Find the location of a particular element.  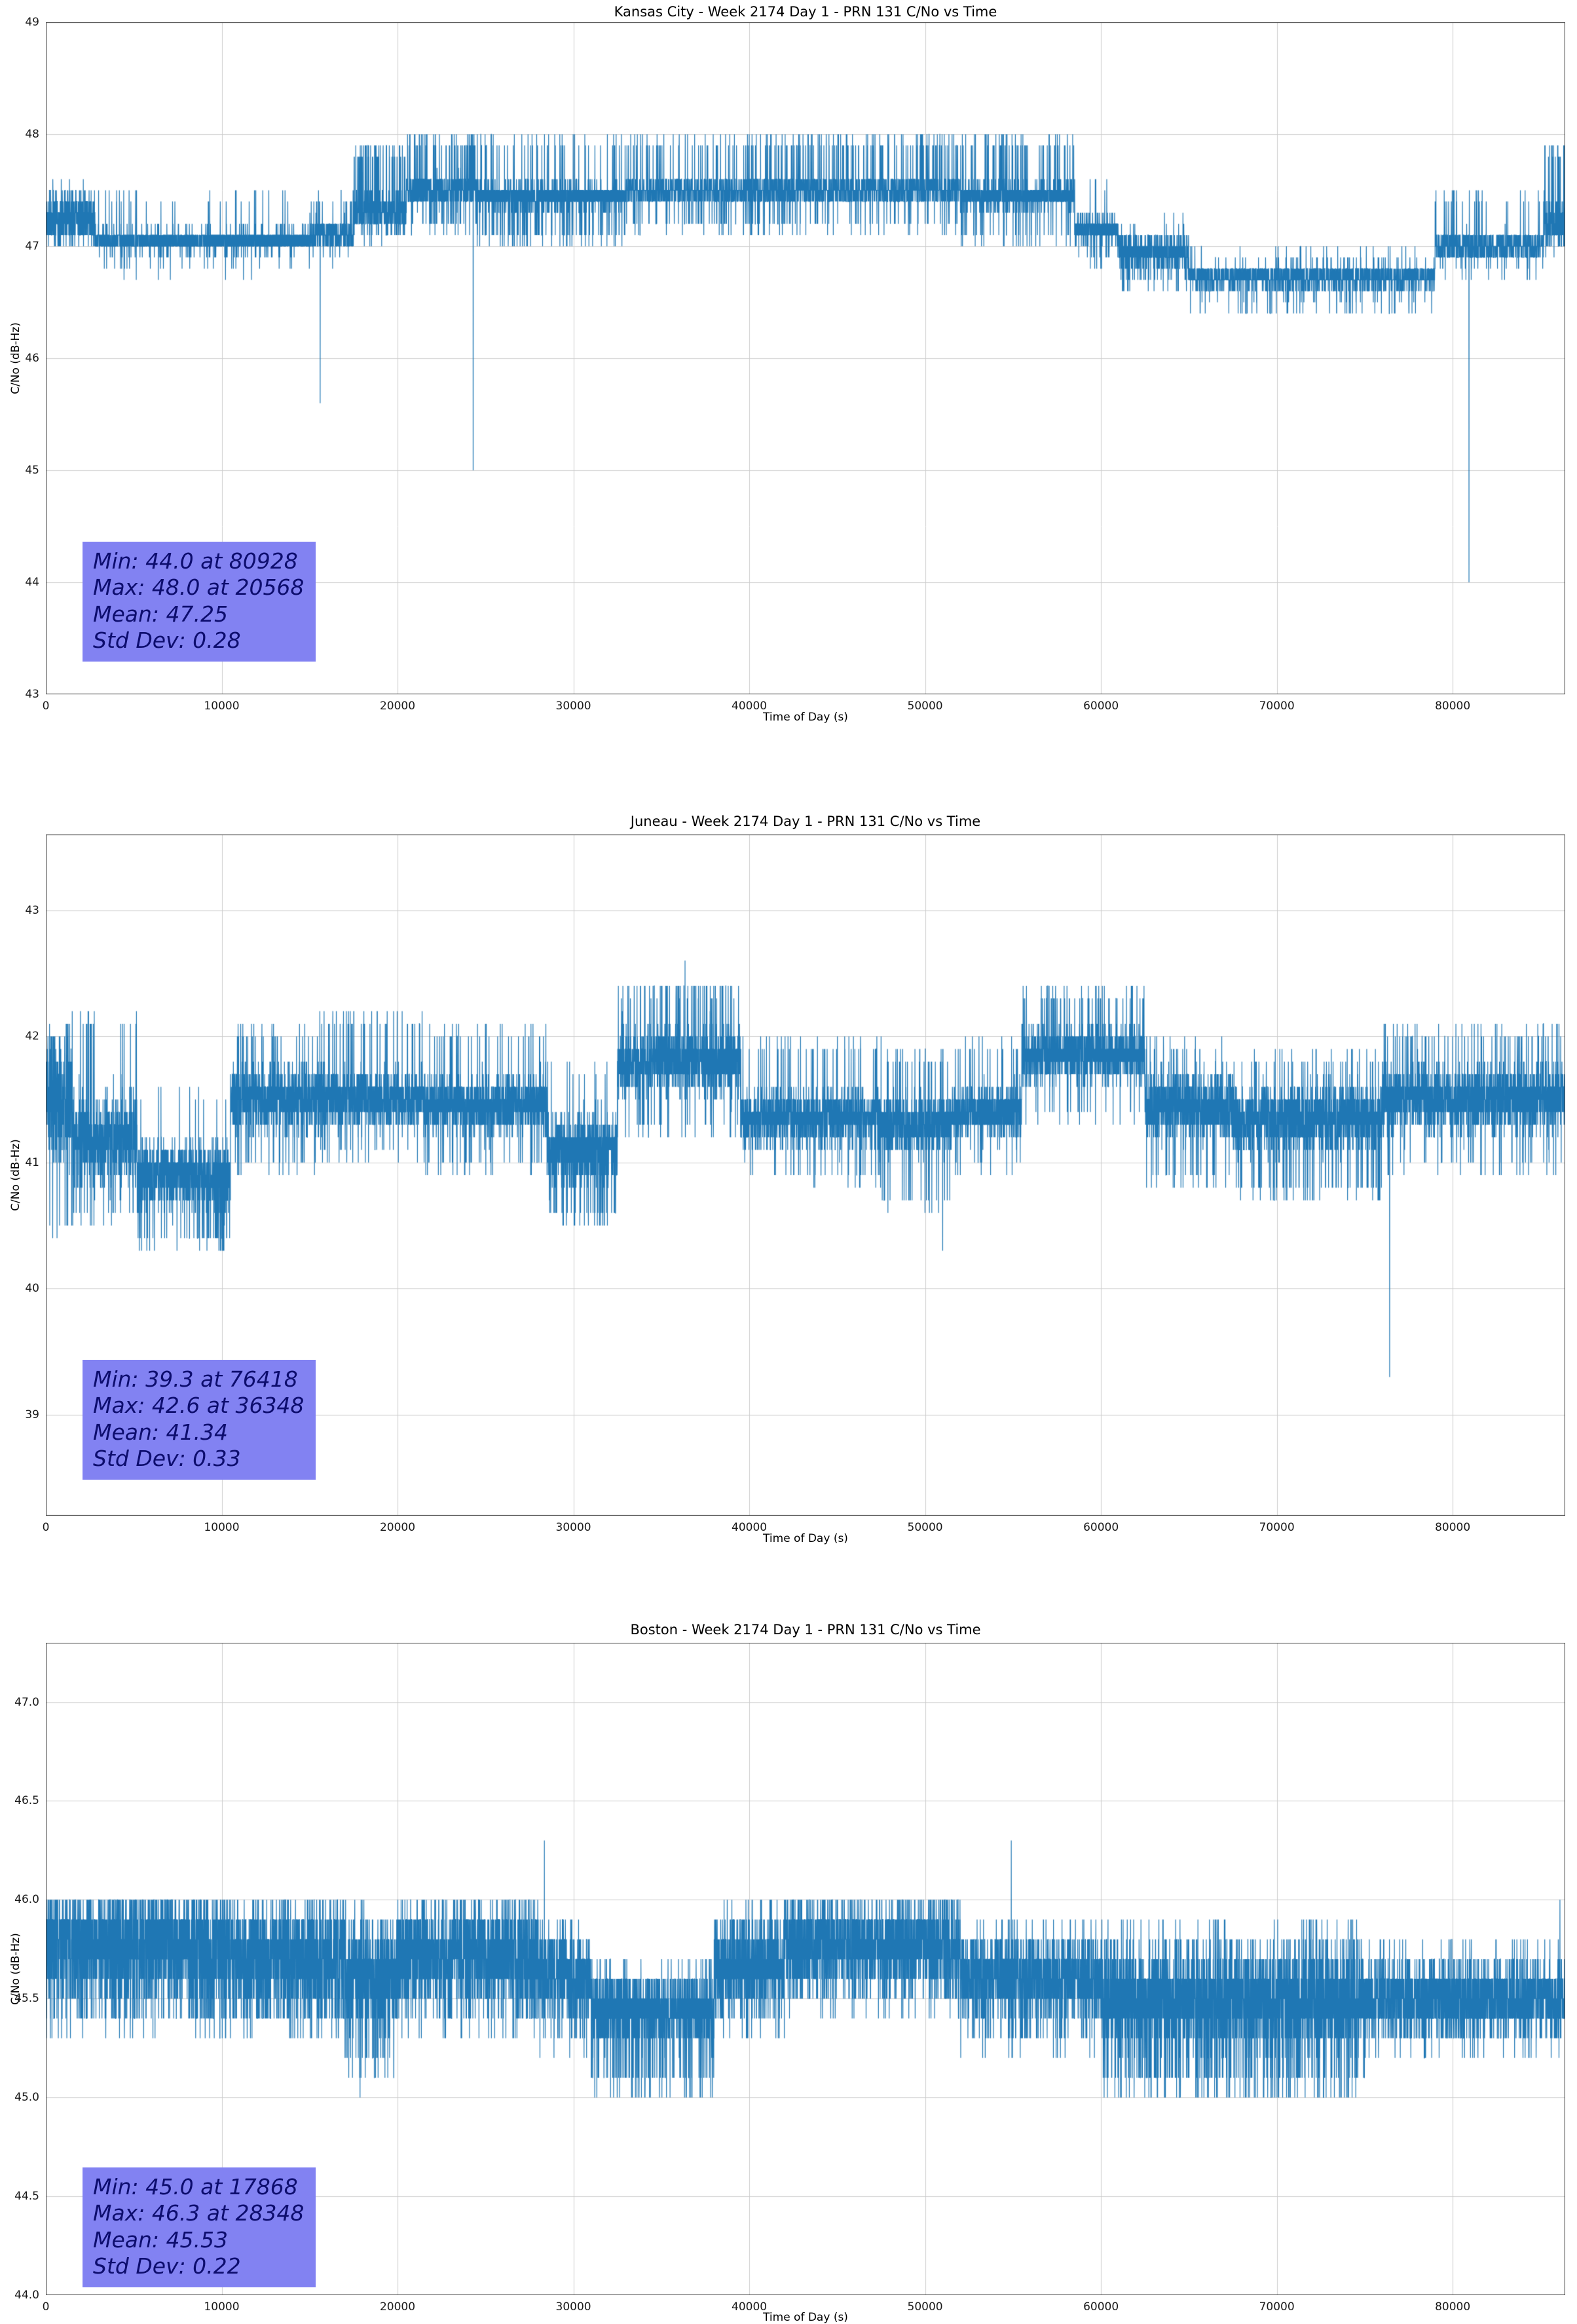

y-tick-label: 45.0 is located at coordinates (26, 2098).